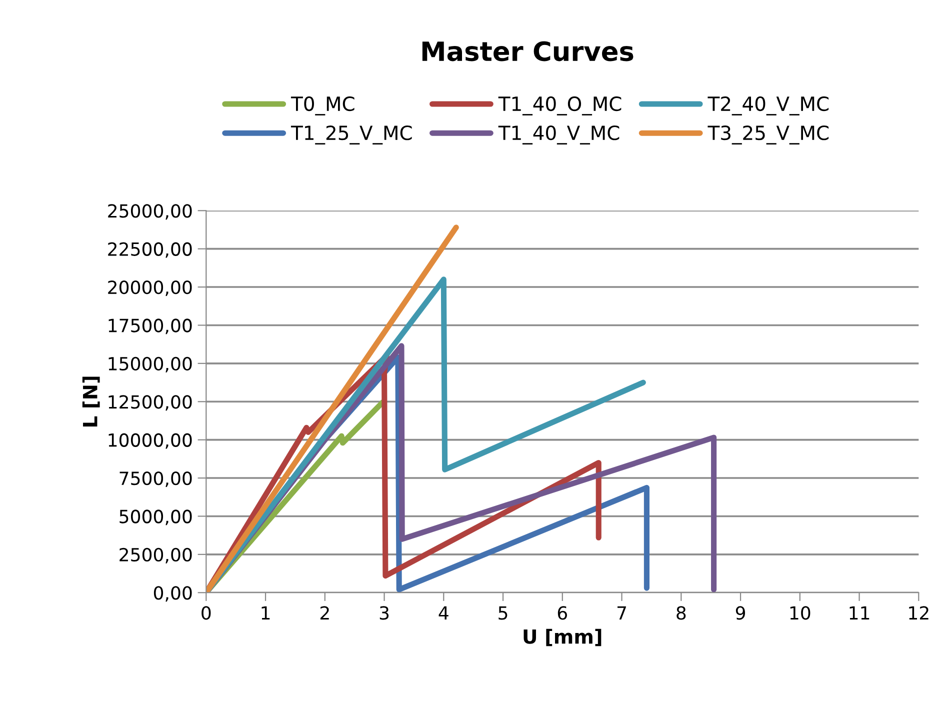 The height and width of the screenshot is (714, 950). Describe the element at coordinates (91, 401) in the screenshot. I see `y-axis-title: L [N]` at that location.